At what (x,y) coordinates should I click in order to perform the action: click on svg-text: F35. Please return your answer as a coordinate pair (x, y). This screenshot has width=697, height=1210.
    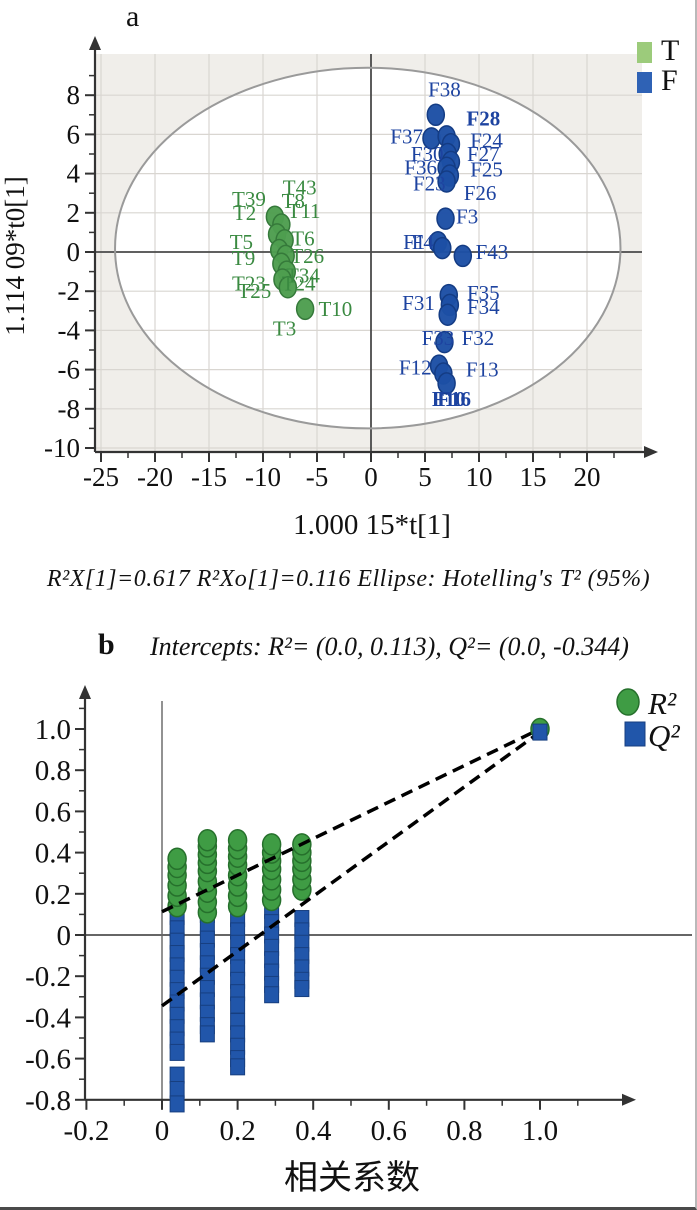
    Looking at the image, I should click on (483, 293).